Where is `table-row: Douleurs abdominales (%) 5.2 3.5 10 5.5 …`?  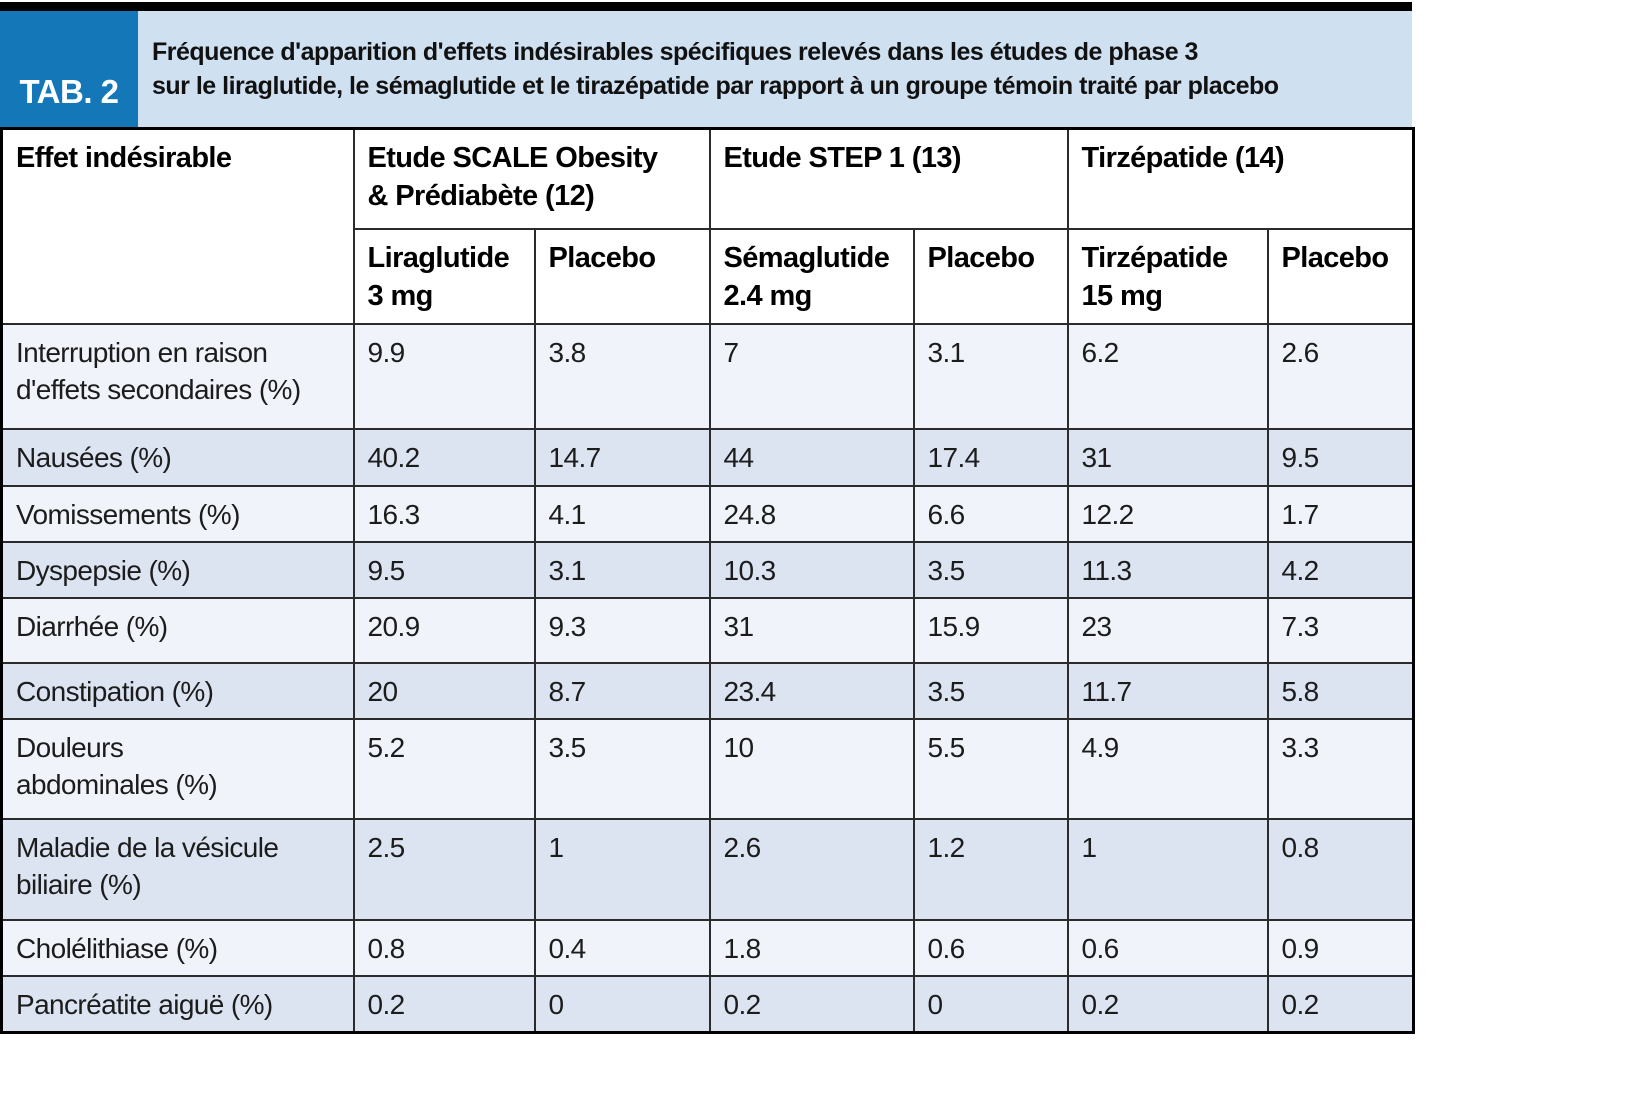
table-row: Douleurs abdominales (%) 5.2 3.5 10 5.5 … is located at coordinates (707, 768).